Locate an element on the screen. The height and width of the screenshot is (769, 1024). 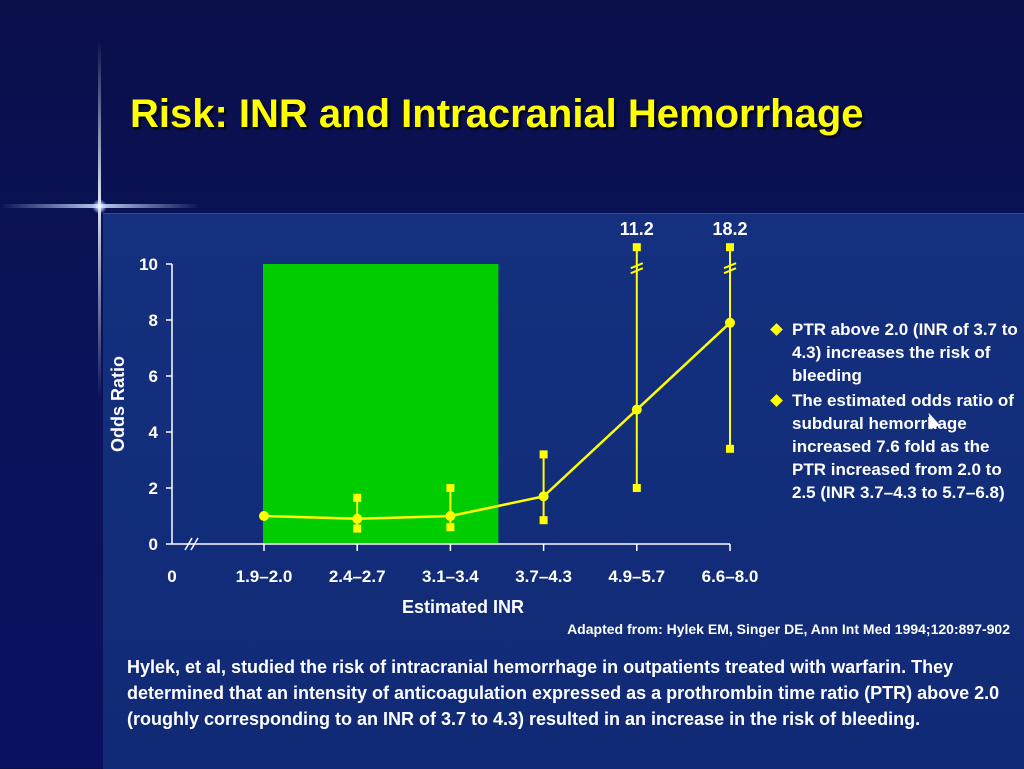
x-tick-label: 3.1–3.4 is located at coordinates (450, 576).